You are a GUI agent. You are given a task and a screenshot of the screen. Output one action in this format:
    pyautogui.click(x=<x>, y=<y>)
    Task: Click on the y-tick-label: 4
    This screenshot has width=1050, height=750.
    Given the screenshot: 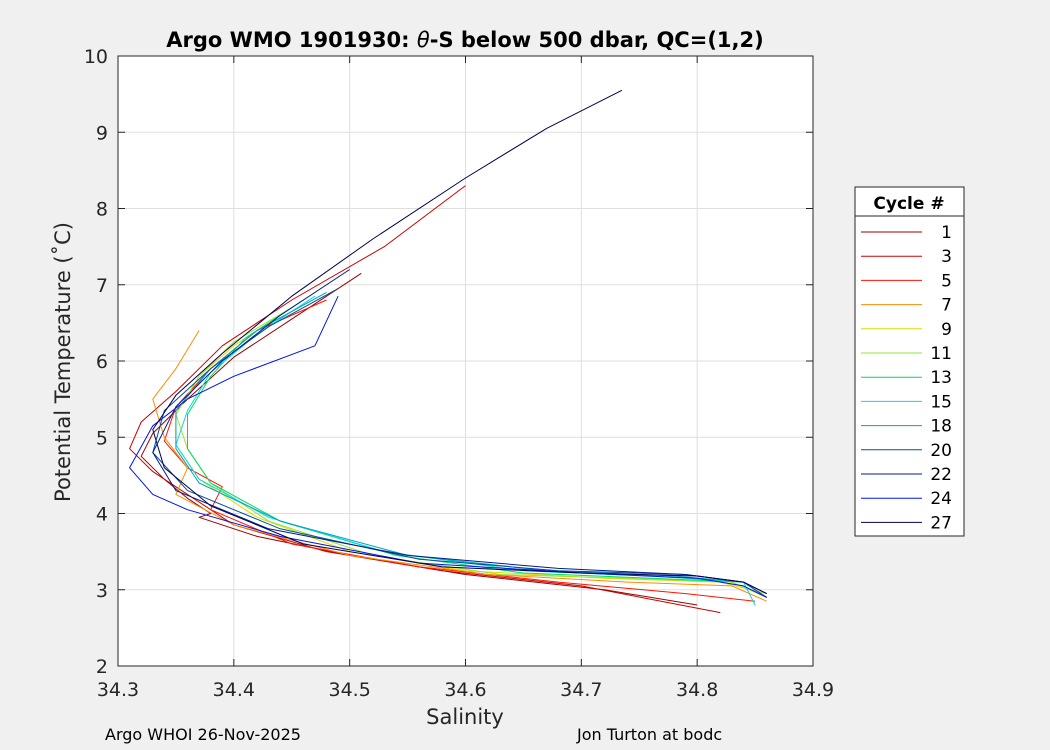 What is the action you would take?
    pyautogui.click(x=102, y=515)
    